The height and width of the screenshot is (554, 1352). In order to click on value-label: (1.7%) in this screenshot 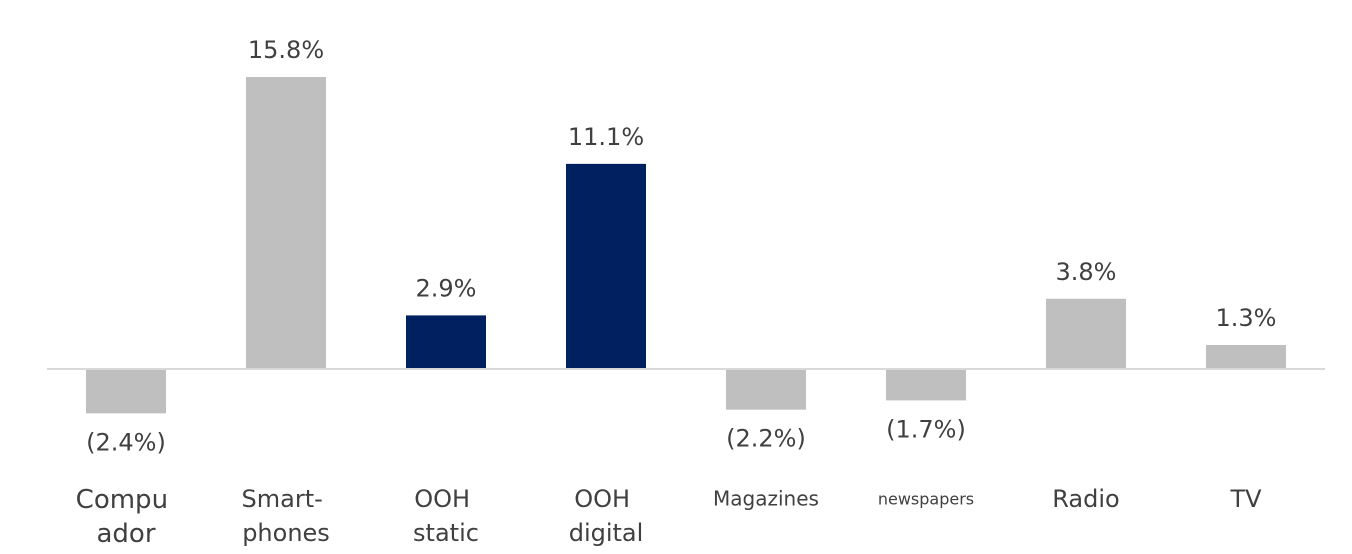, I will do `click(926, 429)`.